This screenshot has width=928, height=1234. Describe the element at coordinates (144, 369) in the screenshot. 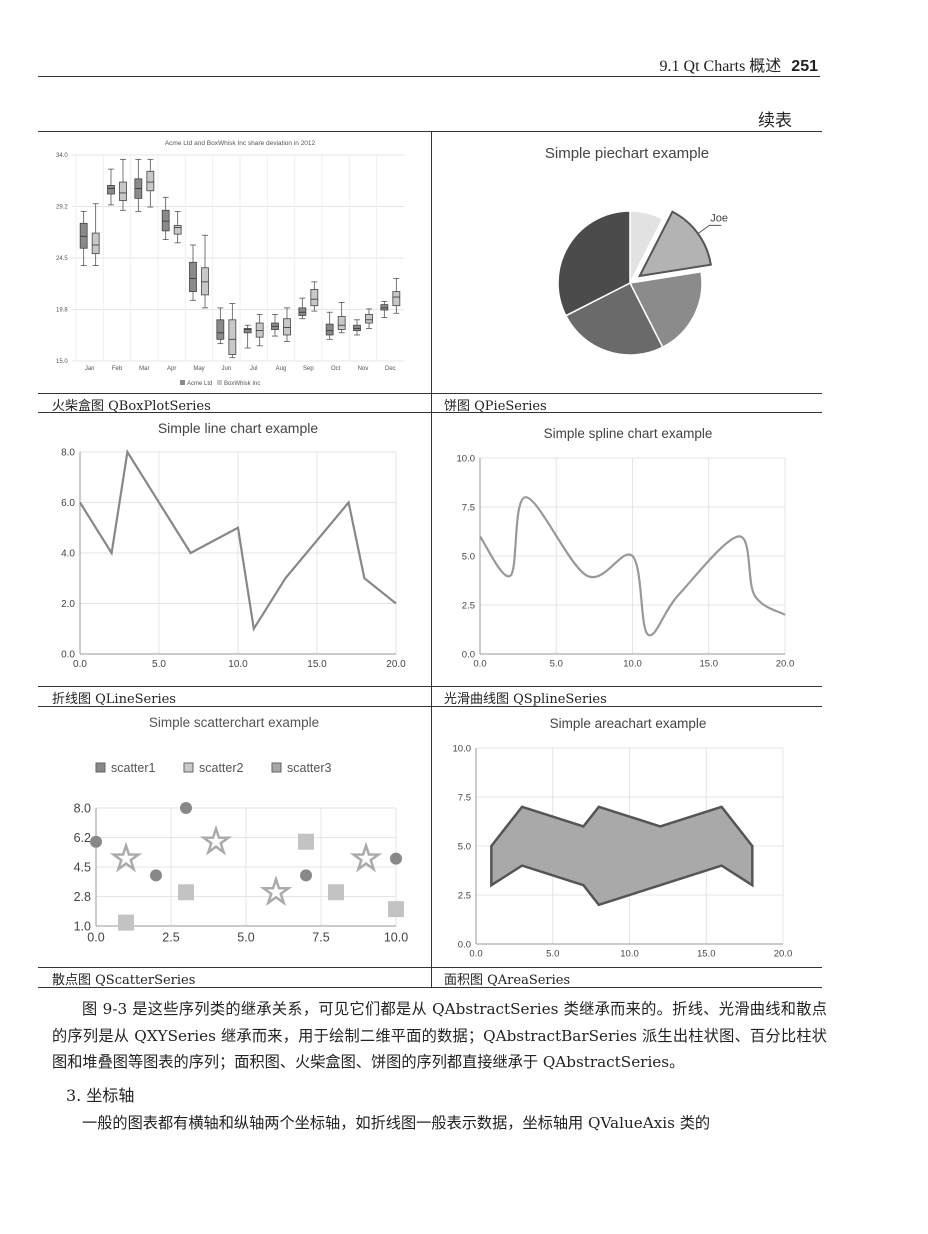

I see `x-tick-label: Mar` at that location.